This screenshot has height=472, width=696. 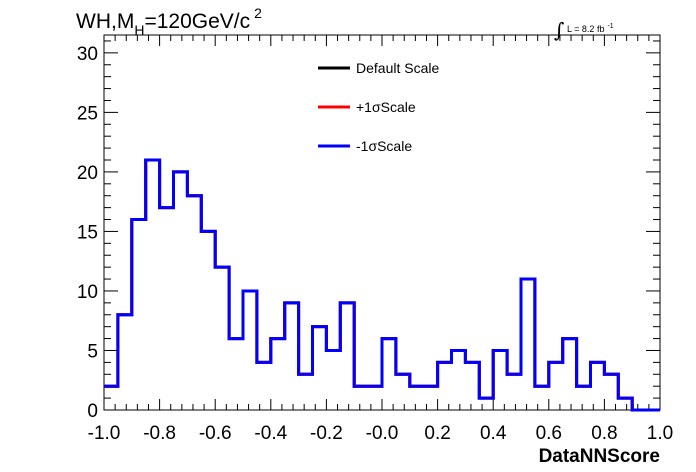 What do you see at coordinates (258, 13) in the screenshot?
I see `title-superscript: 2` at bounding box center [258, 13].